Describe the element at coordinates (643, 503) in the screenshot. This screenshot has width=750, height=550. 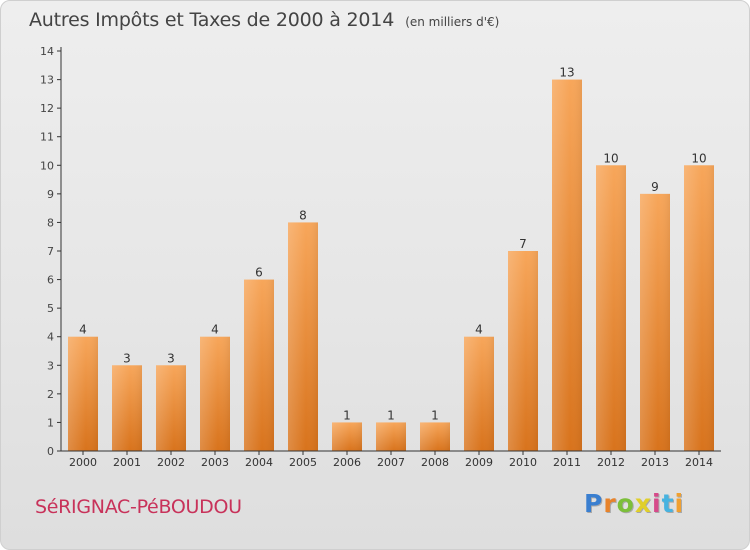
I see `logo-letter: x` at that location.